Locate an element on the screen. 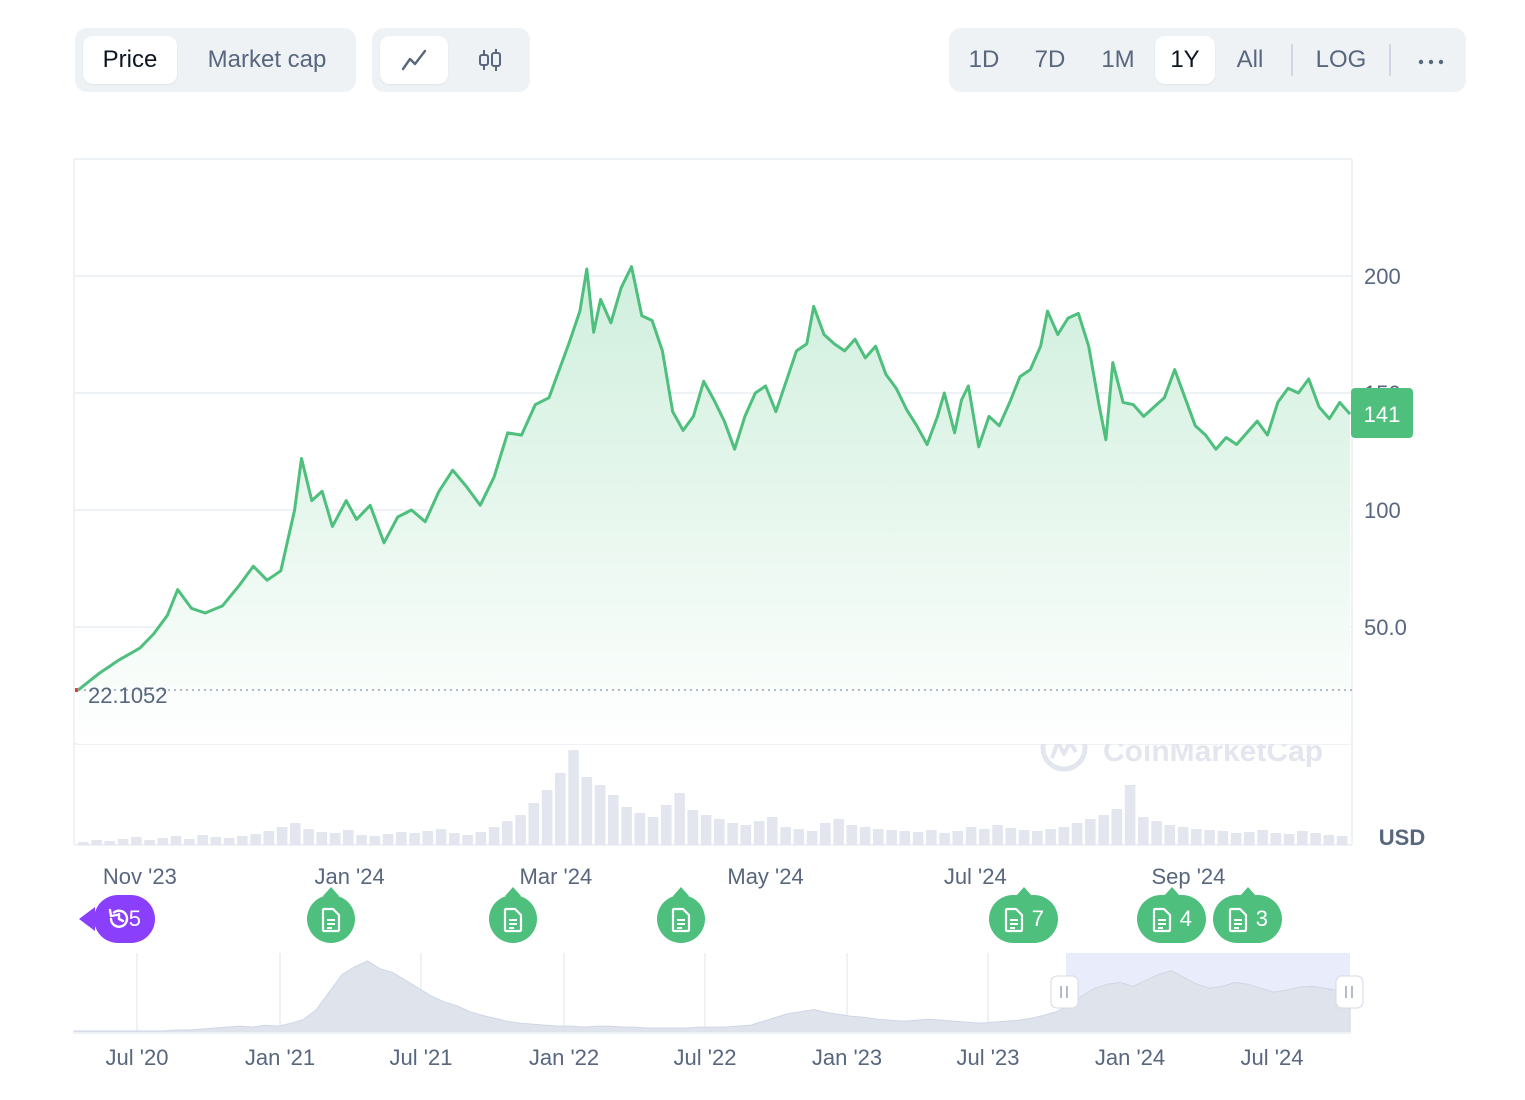  range-7d: 7D is located at coordinates (1050, 59).